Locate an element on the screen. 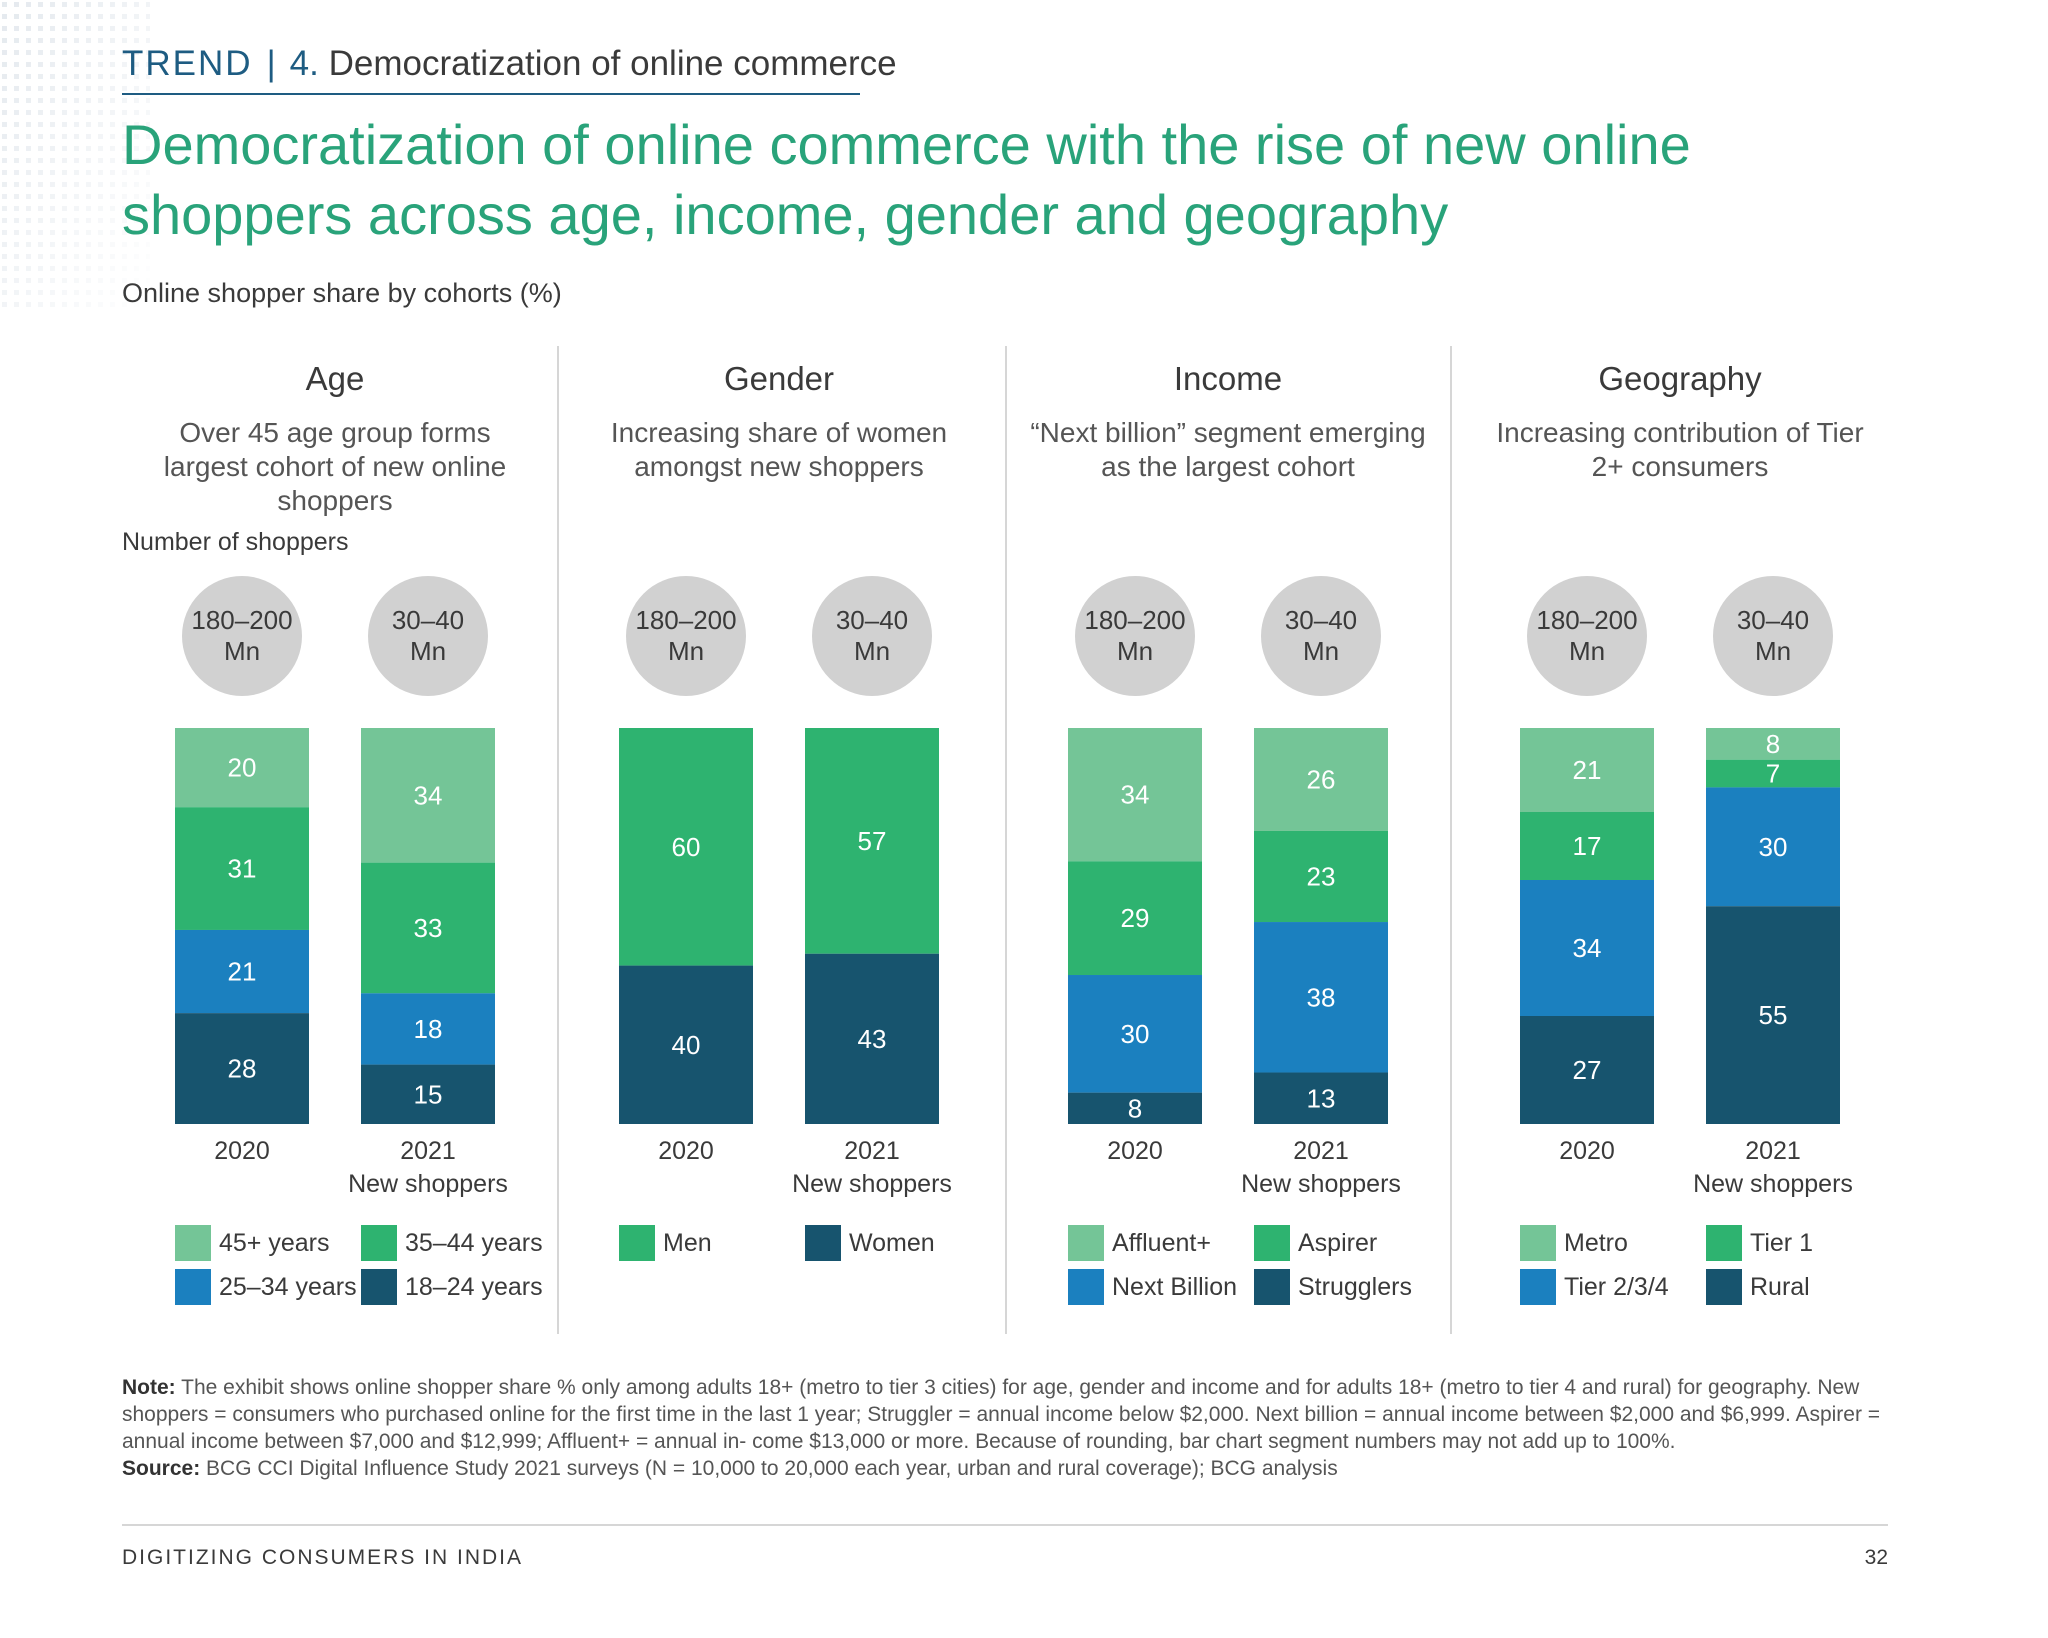 The height and width of the screenshot is (1638, 2048). geography-bar-value-label: 7 is located at coordinates (1773, 774).